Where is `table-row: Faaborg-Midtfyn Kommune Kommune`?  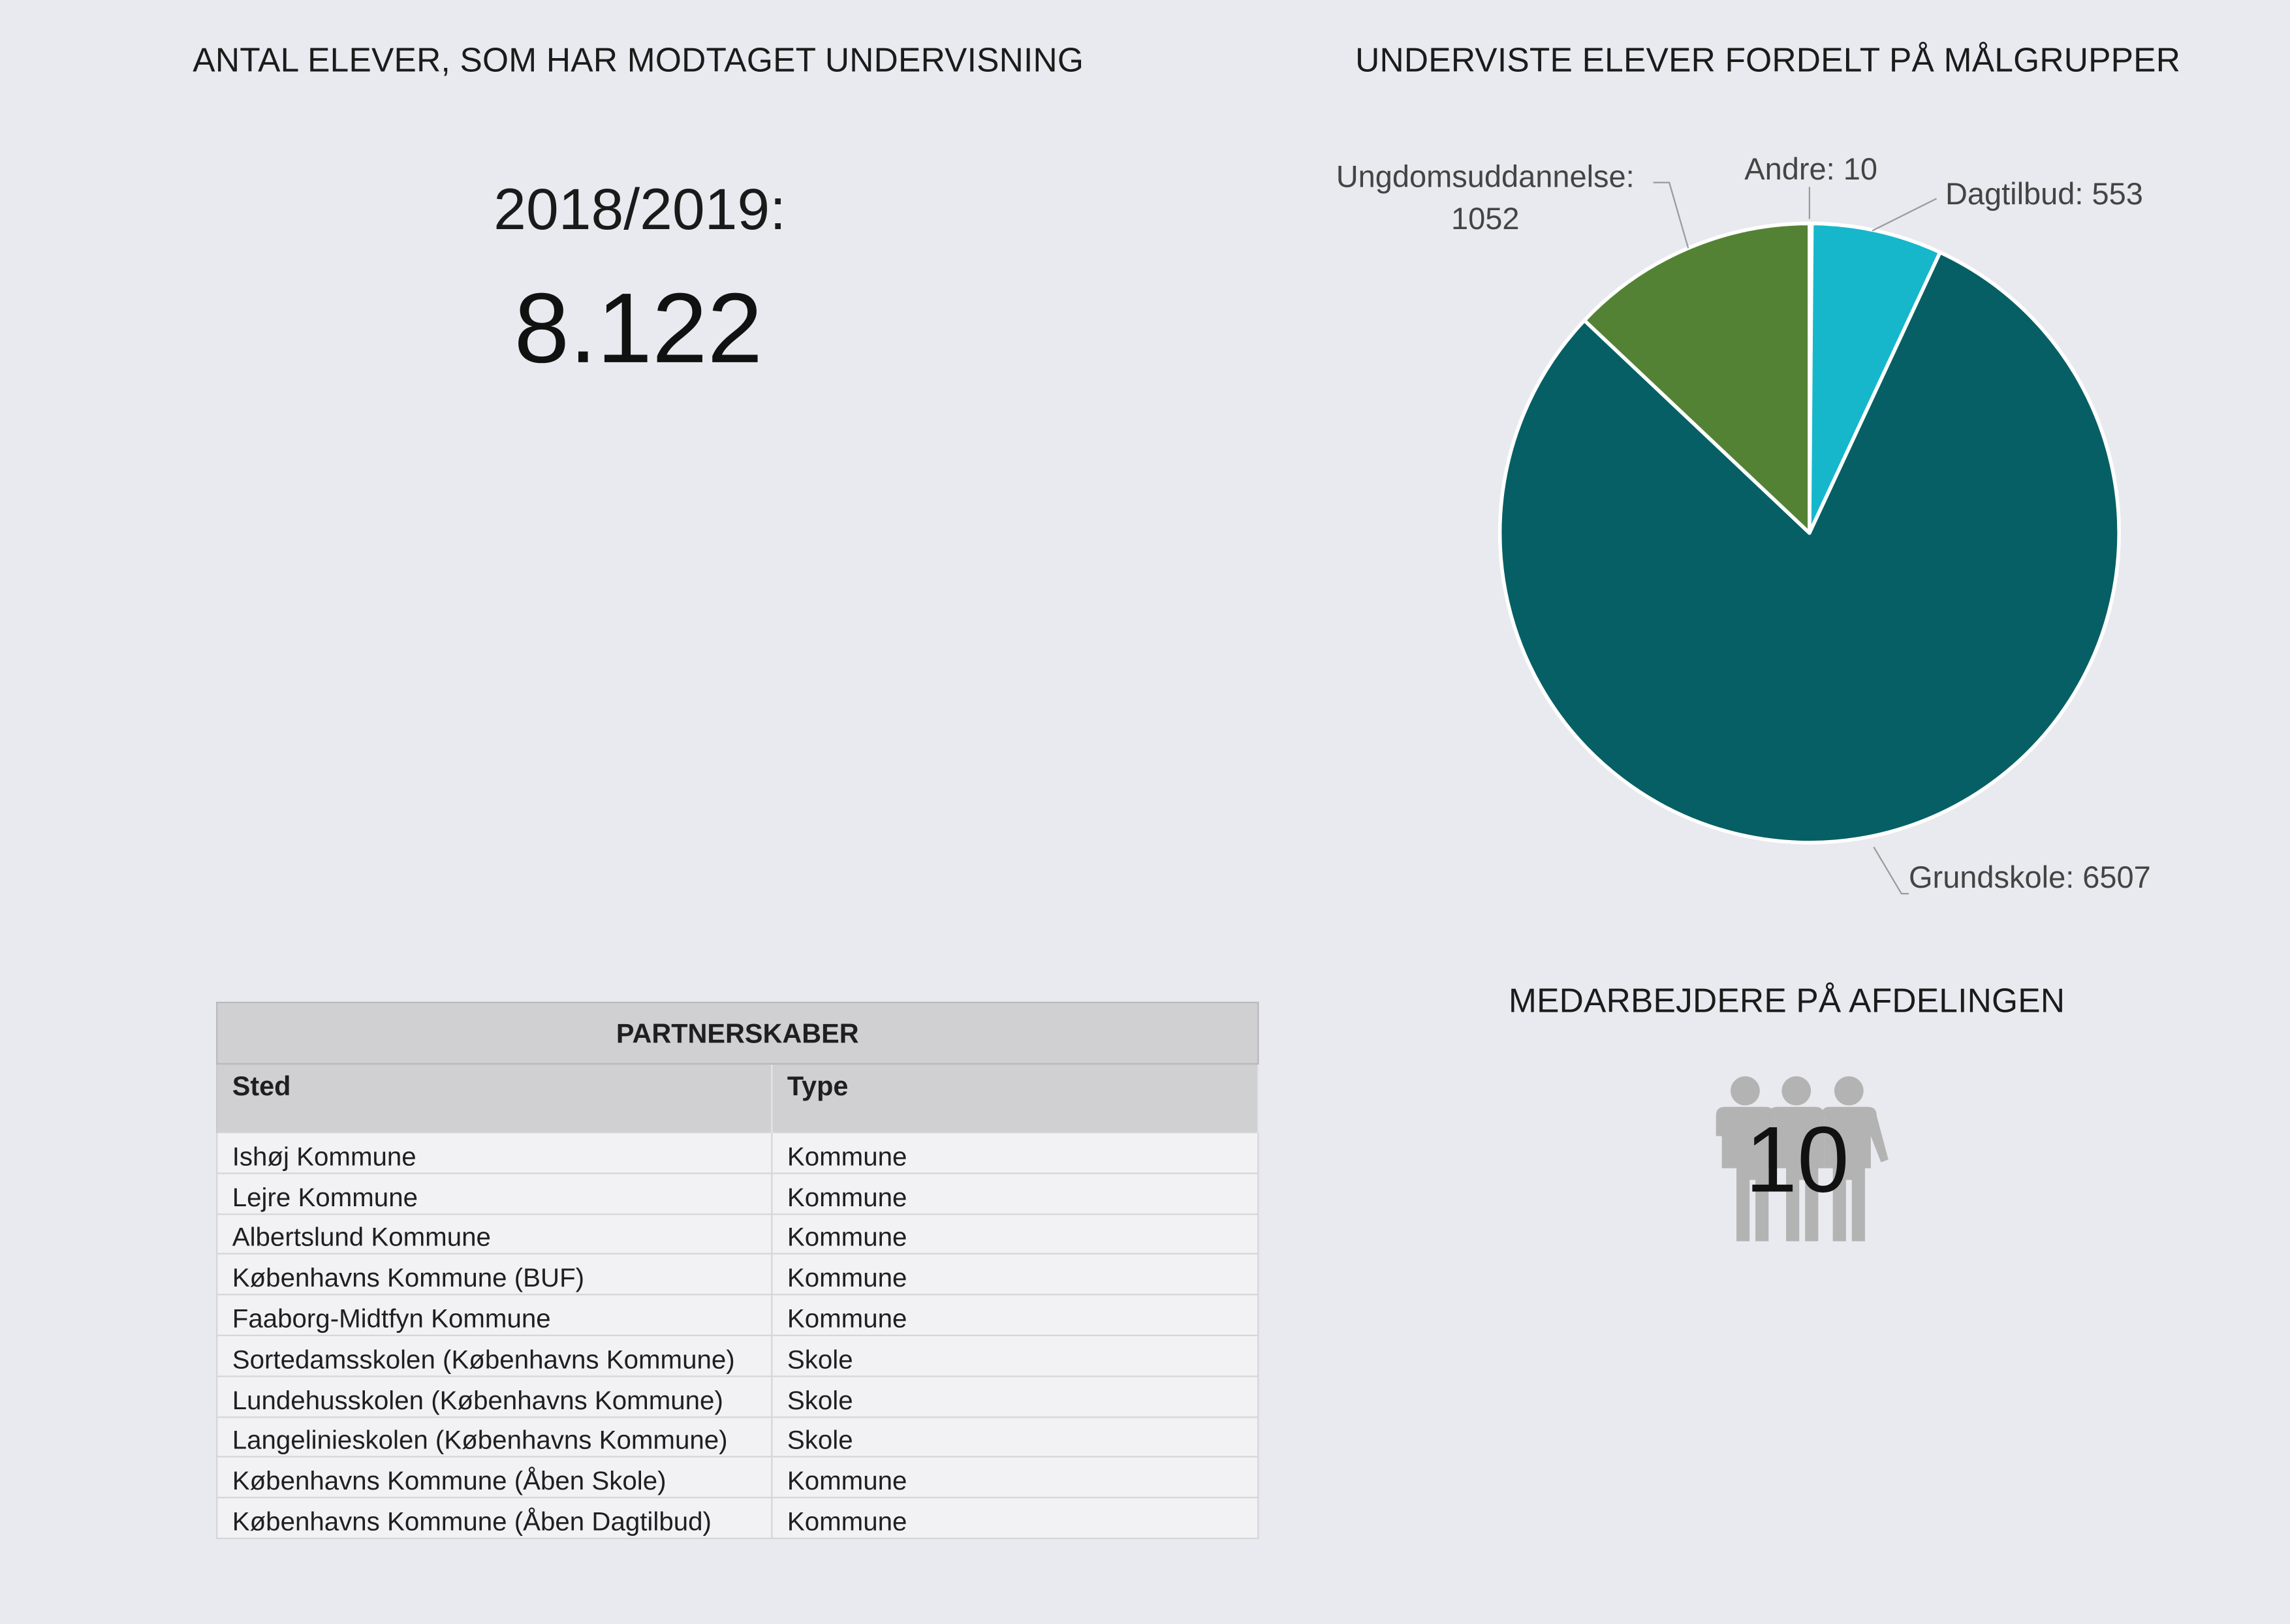 table-row: Faaborg-Midtfyn Kommune Kommune is located at coordinates (737, 1315).